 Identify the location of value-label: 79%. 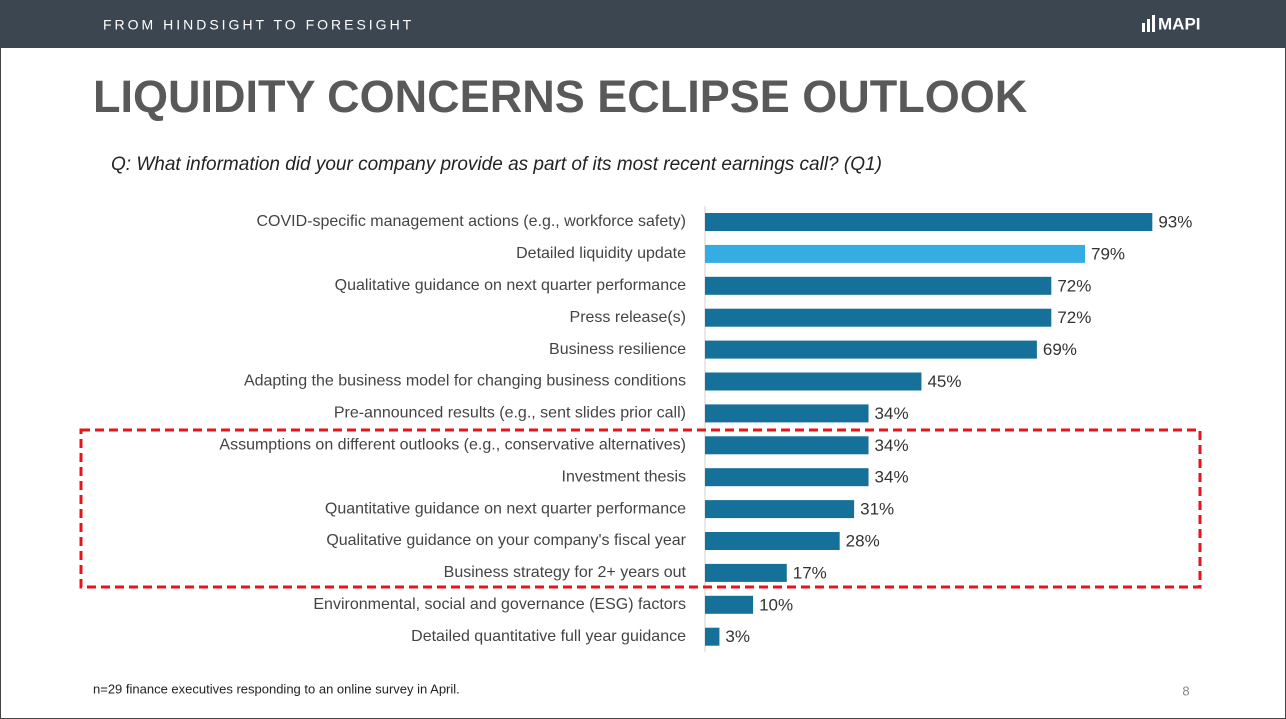
(1108, 253).